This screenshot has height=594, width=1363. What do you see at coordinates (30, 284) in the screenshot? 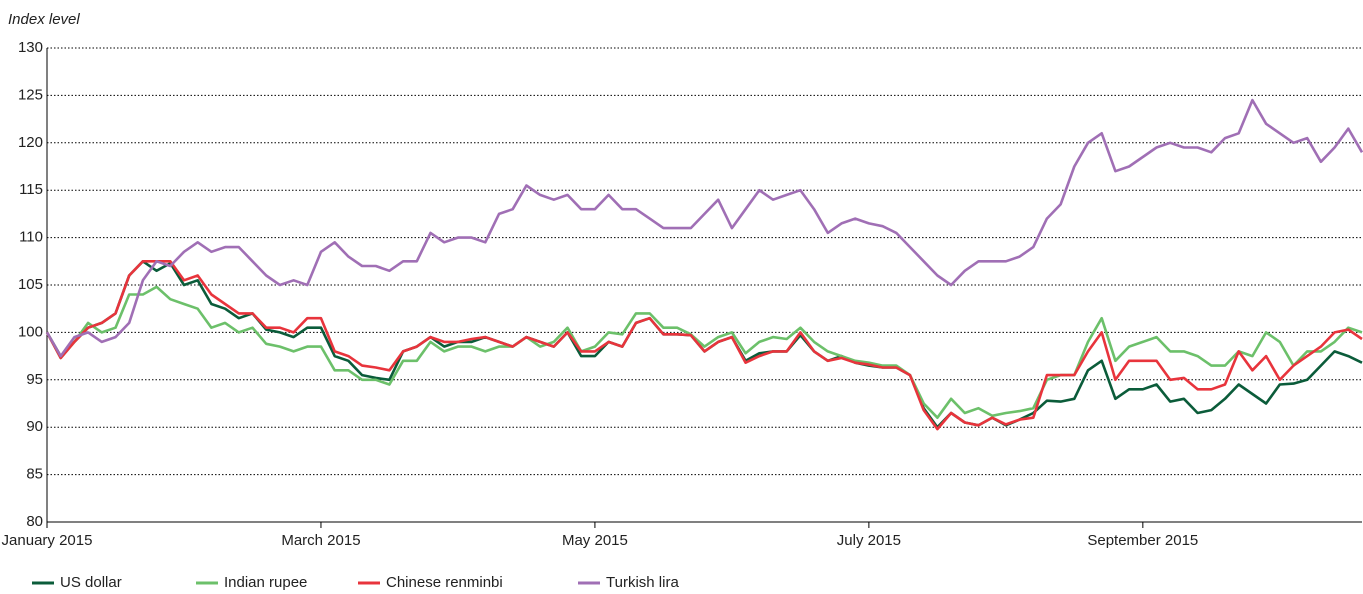
I see `y-tick-label: 105` at bounding box center [30, 284].